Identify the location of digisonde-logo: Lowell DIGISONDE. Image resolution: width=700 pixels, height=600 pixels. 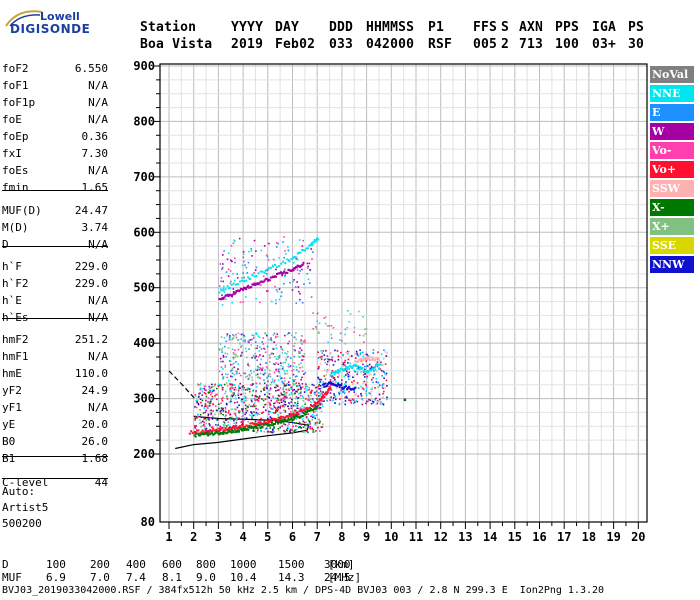
(50, 23).